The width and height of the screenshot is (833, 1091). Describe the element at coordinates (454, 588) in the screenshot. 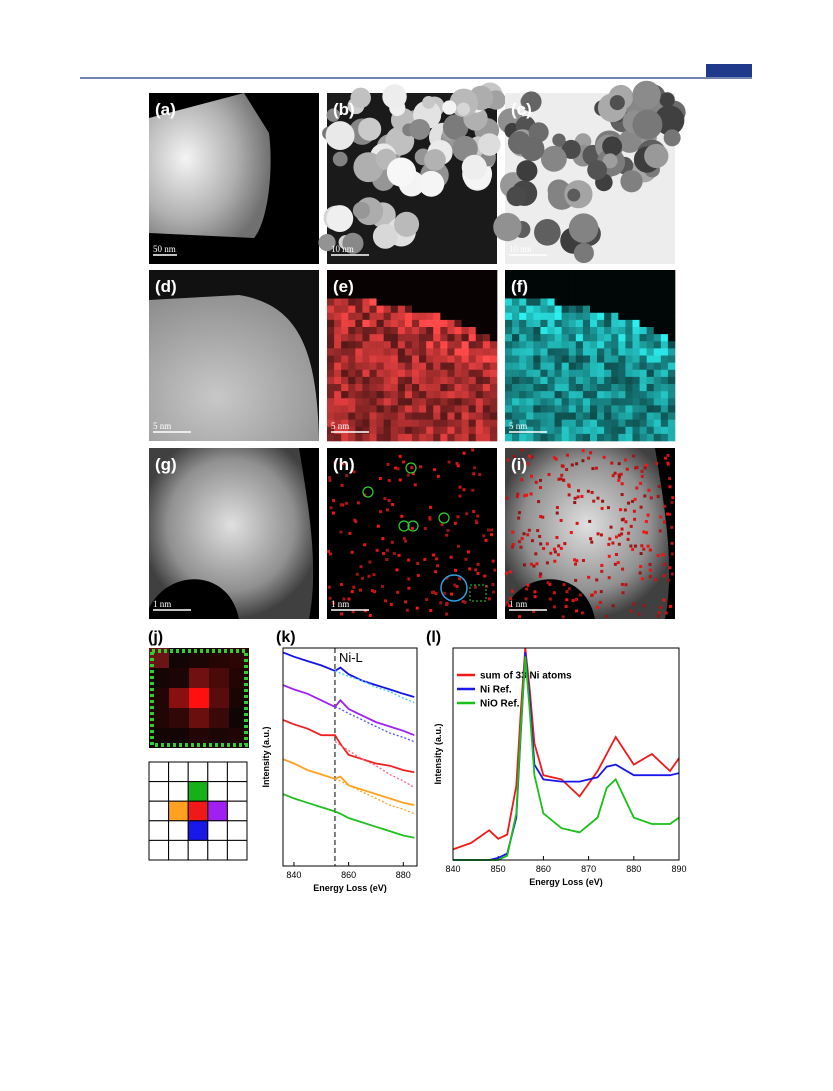

I see `cluster-circle` at that location.